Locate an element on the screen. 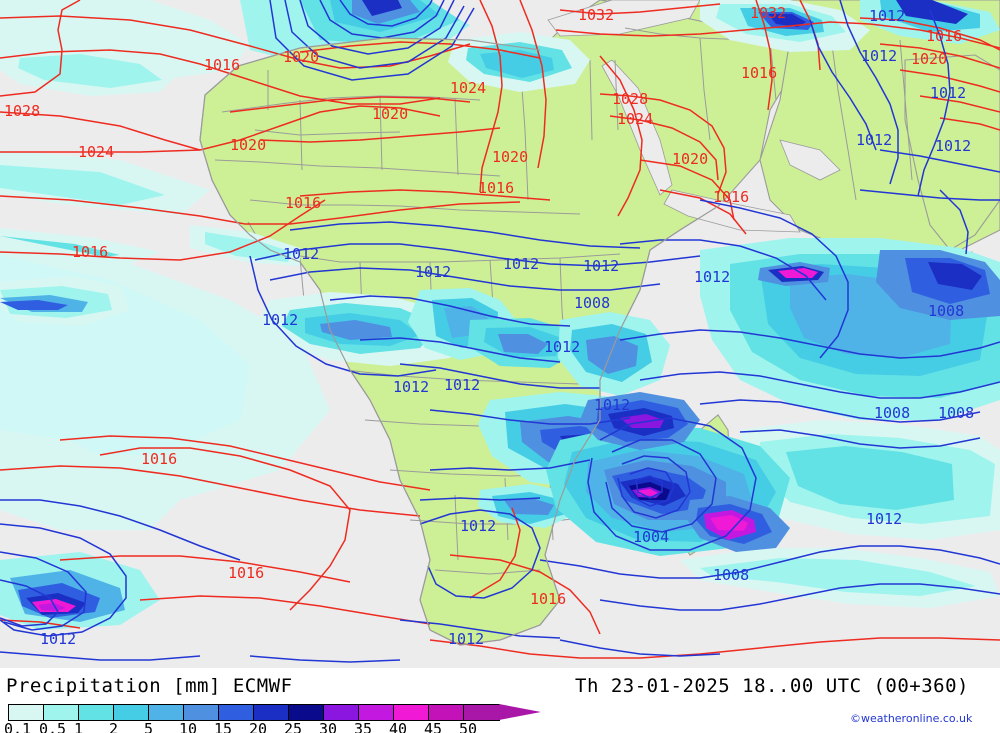 The height and width of the screenshot is (733, 1000). legend-tick: 50 is located at coordinates (468, 726).